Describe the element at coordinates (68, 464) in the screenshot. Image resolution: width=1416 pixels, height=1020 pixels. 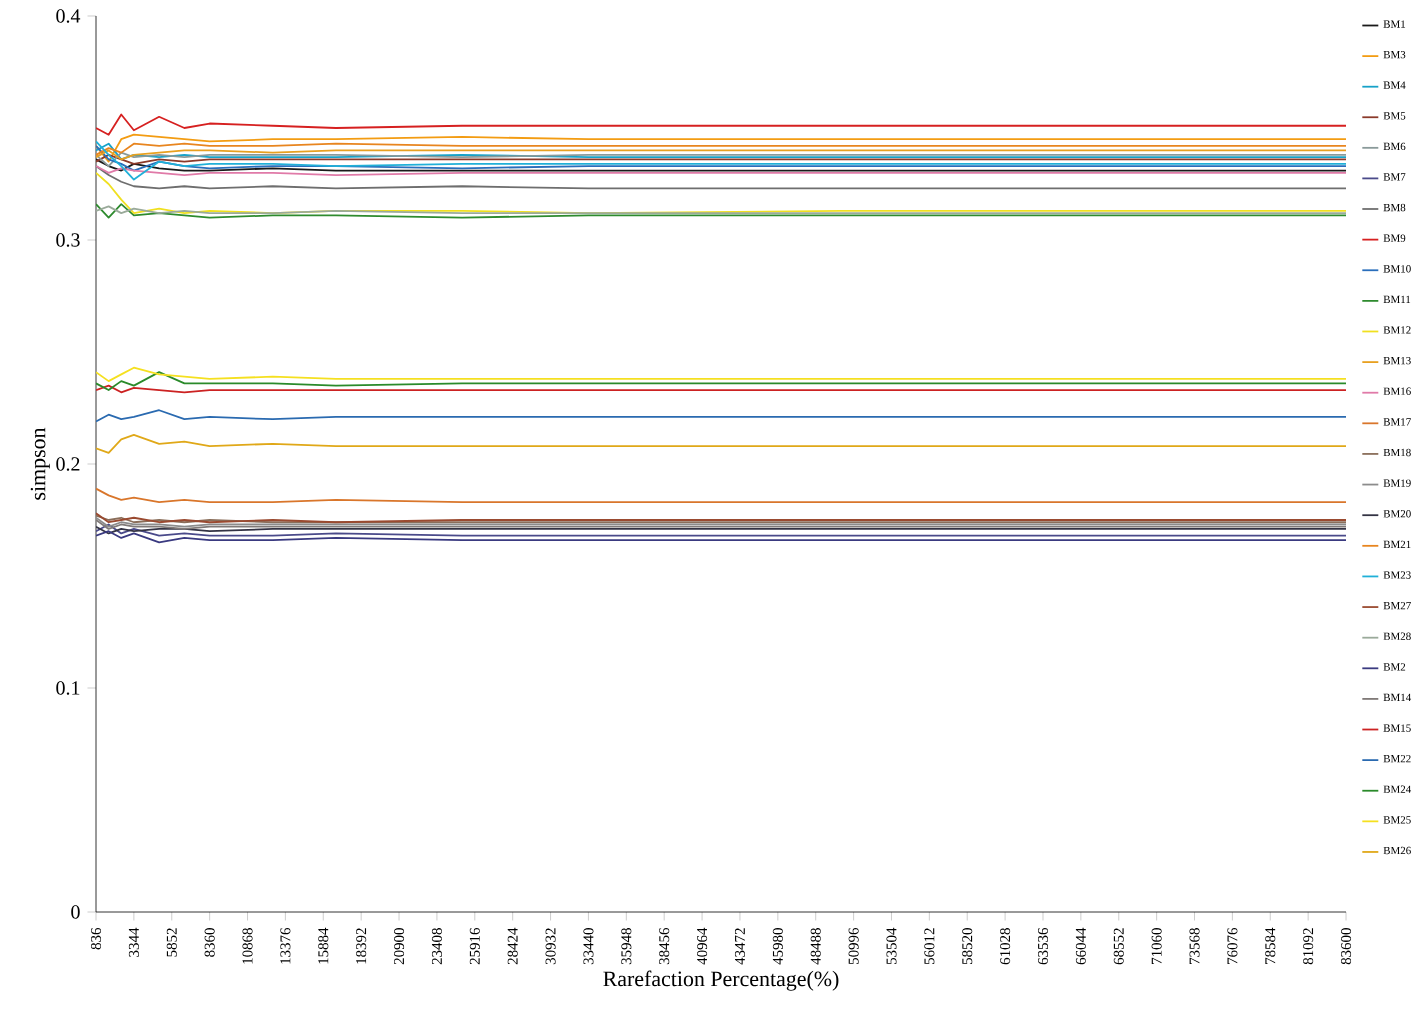
I see `y-tick-label: 0.2` at that location.